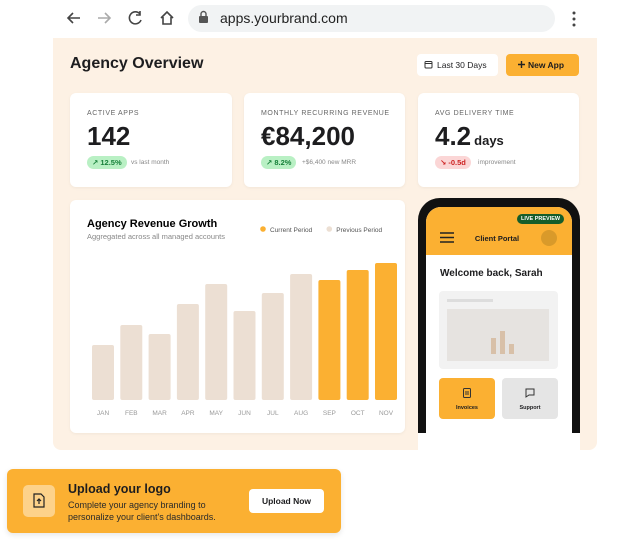 This screenshot has height=546, width=622. I want to click on kpi-badge: ↘ -0.5d, so click(453, 162).